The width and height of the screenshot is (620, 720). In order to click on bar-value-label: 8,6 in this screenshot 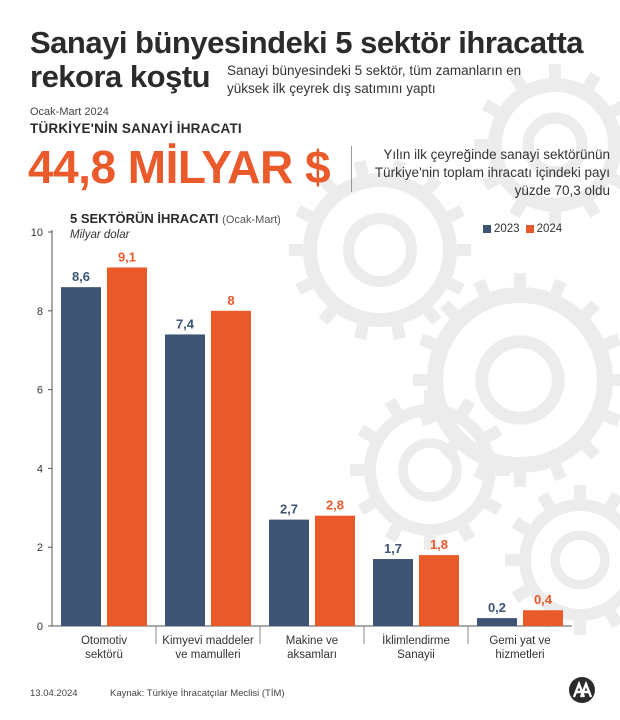, I will do `click(81, 276)`.